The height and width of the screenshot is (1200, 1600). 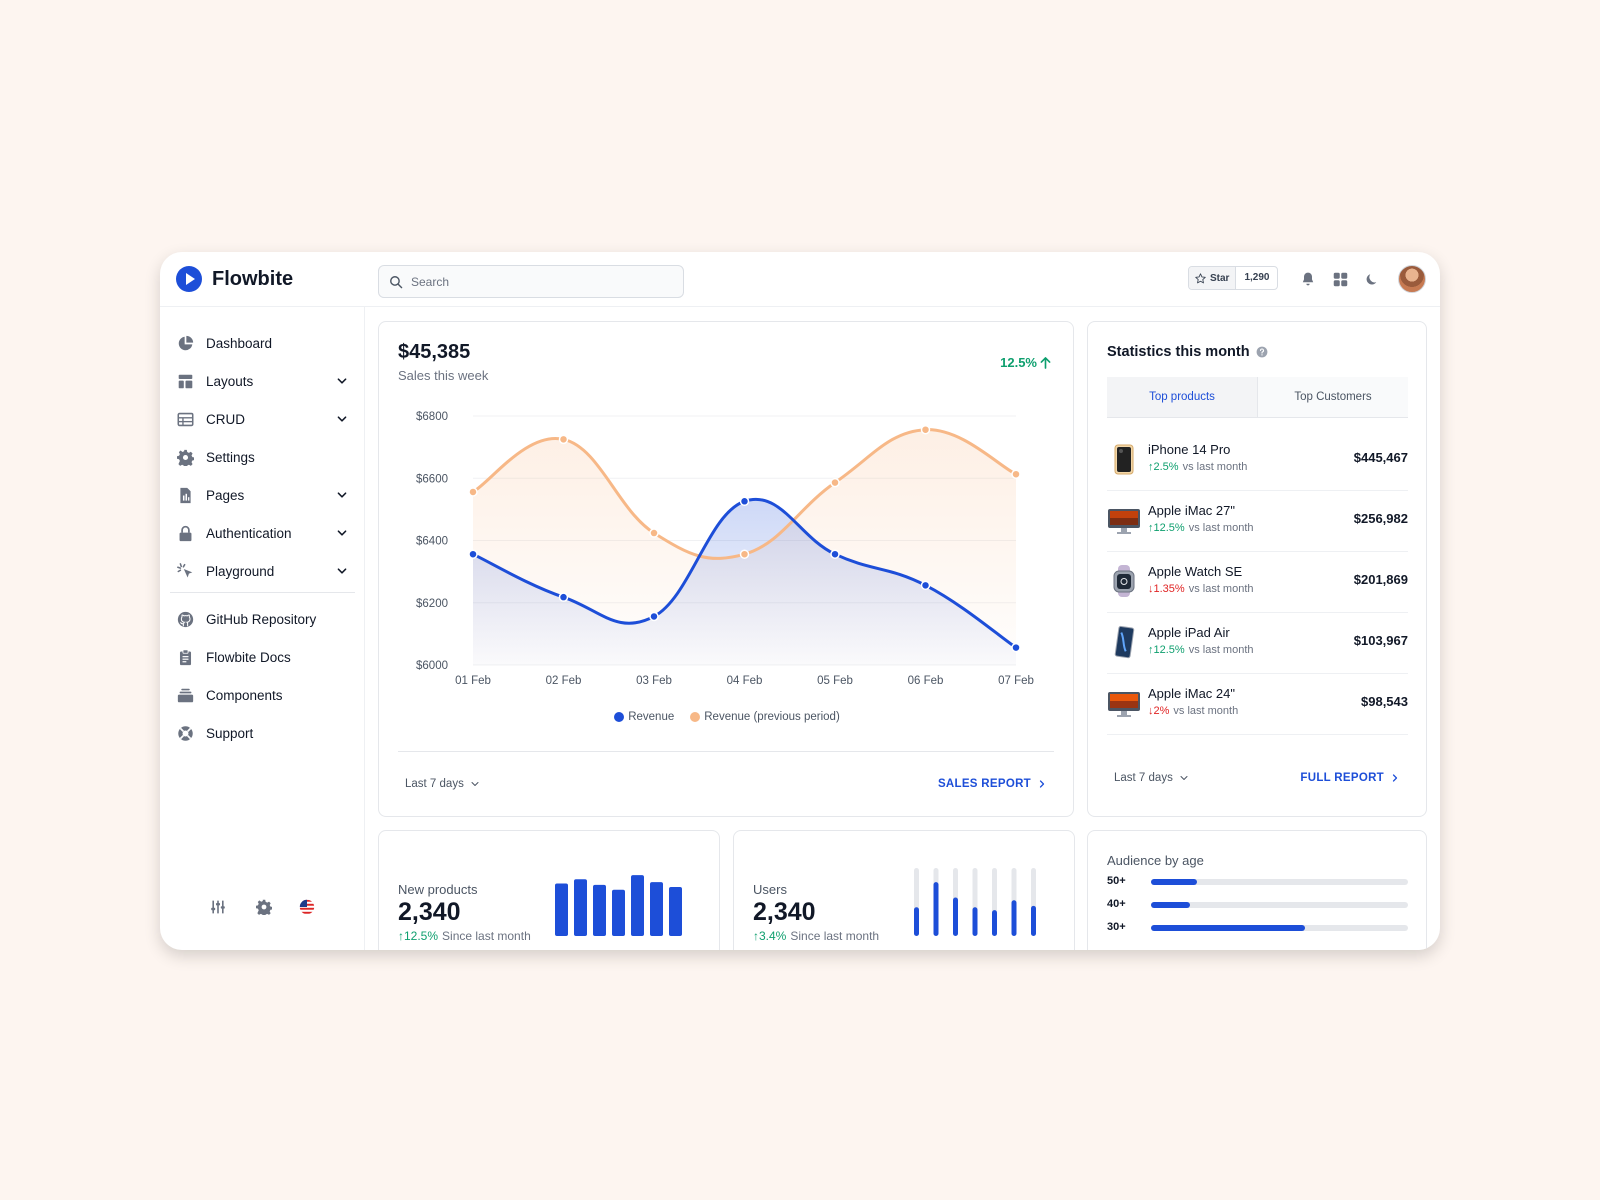 I want to click on audience-card: Audience by age 50+ 40+ 30+, so click(x=1257, y=890).